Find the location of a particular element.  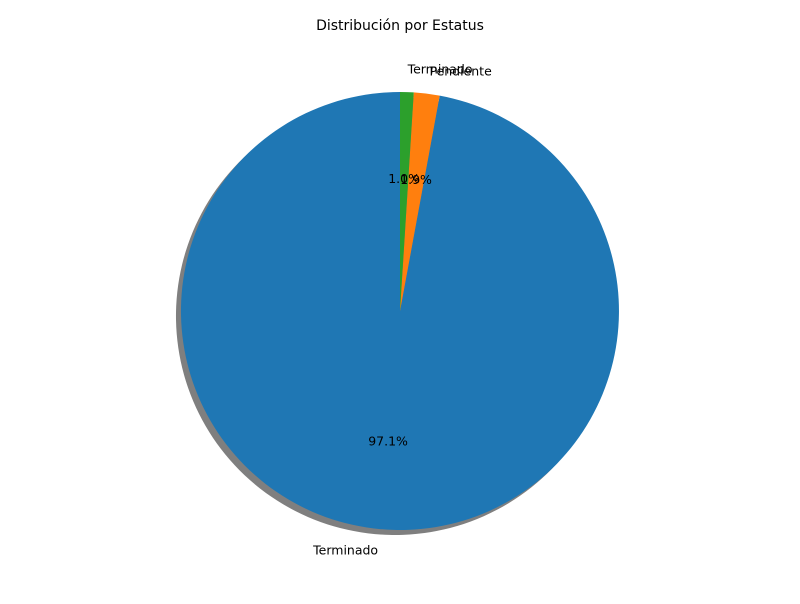

chart-title: Distribución por Estatus is located at coordinates (400, 26).